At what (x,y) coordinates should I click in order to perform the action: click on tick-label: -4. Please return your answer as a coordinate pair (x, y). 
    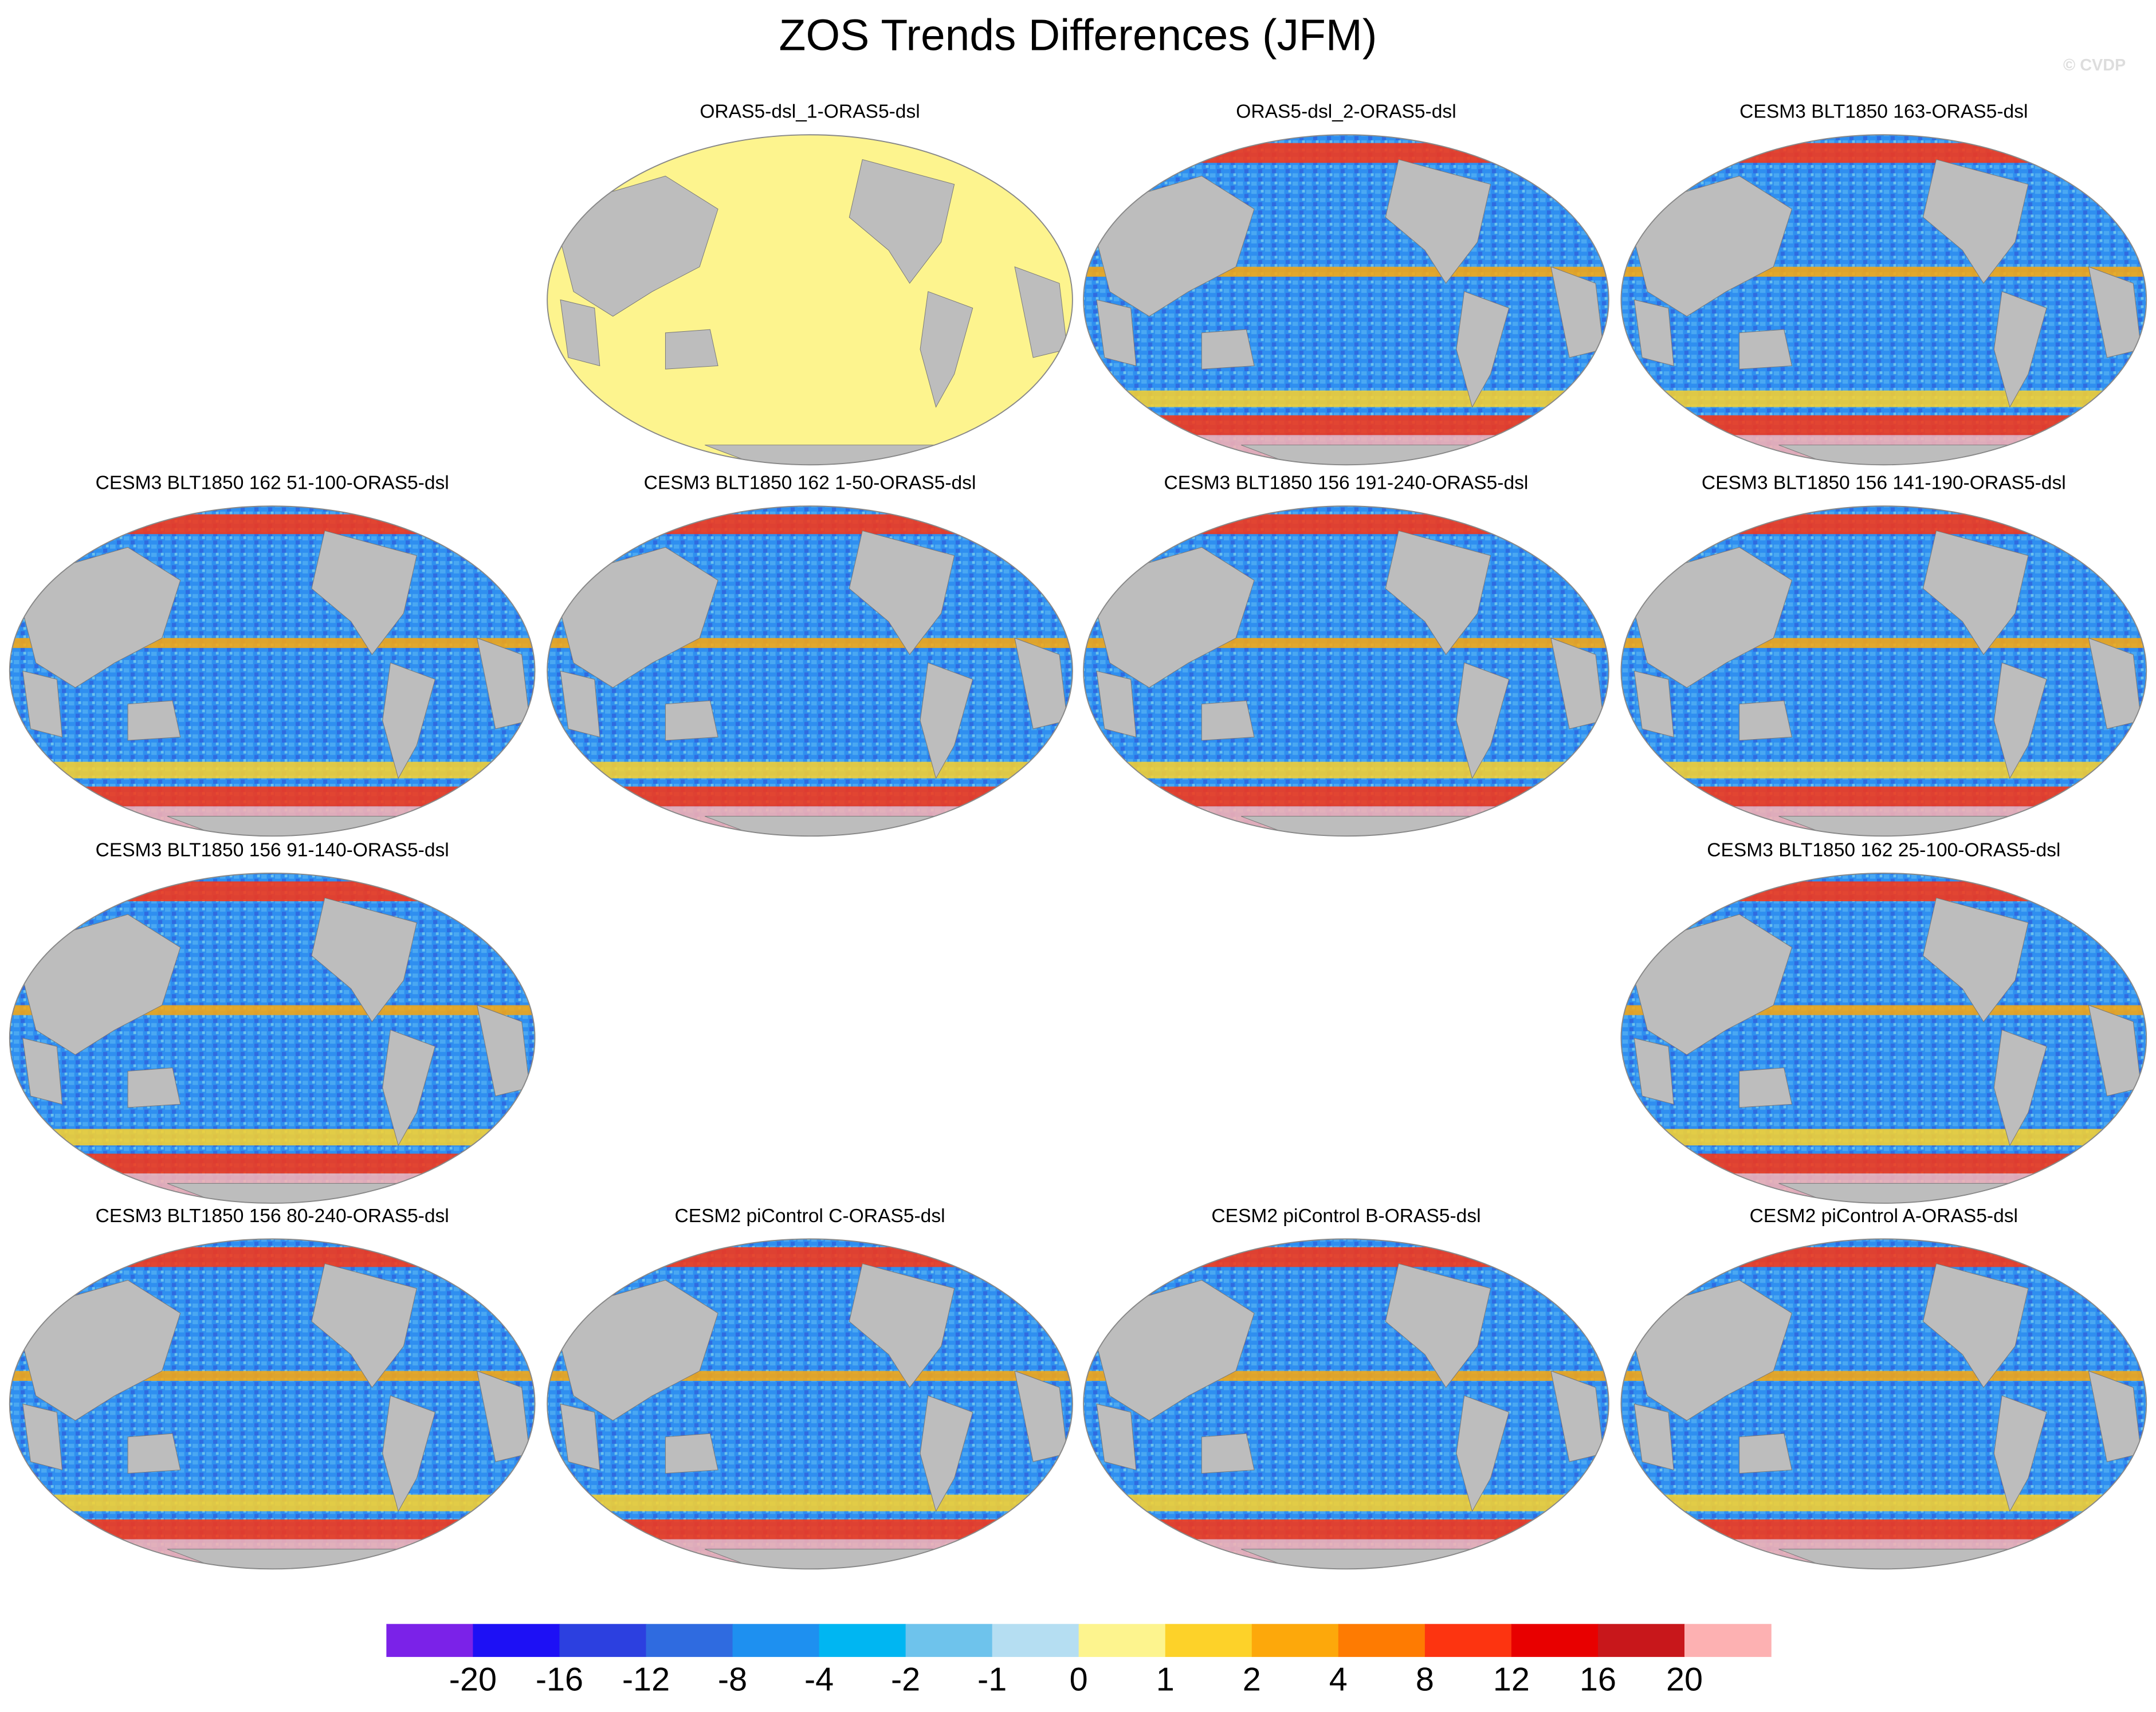
    Looking at the image, I should click on (819, 1679).